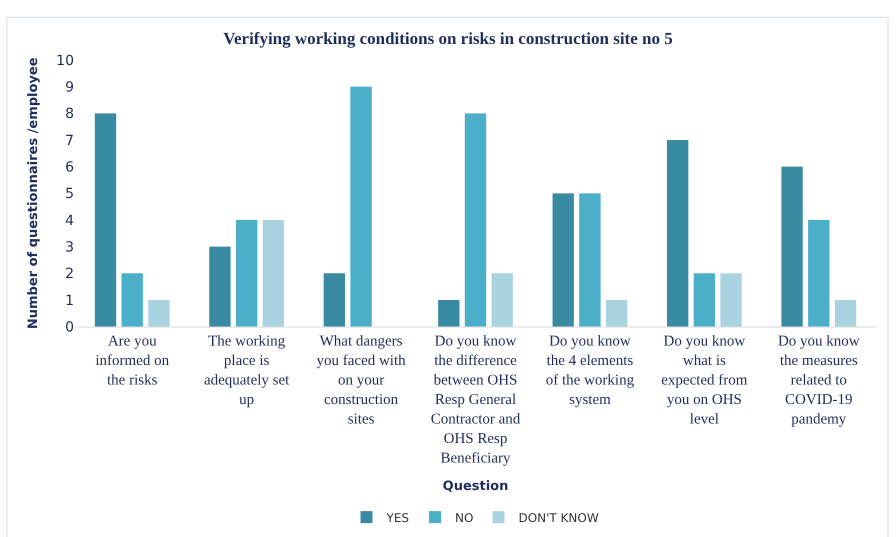  I want to click on legend-label: NO, so click(464, 517).